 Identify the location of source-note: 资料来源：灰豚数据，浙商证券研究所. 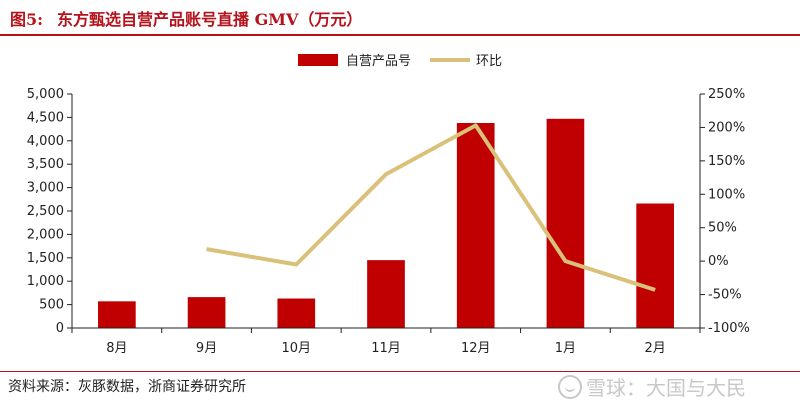
(127, 387).